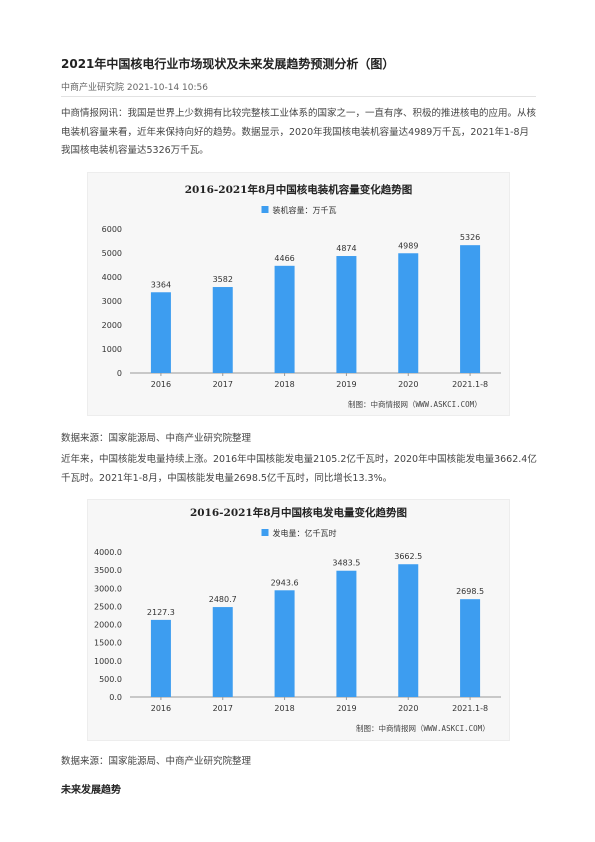 Image resolution: width=595 pixels, height=842 pixels. I want to click on y-tick-label: 2000.0, so click(108, 625).